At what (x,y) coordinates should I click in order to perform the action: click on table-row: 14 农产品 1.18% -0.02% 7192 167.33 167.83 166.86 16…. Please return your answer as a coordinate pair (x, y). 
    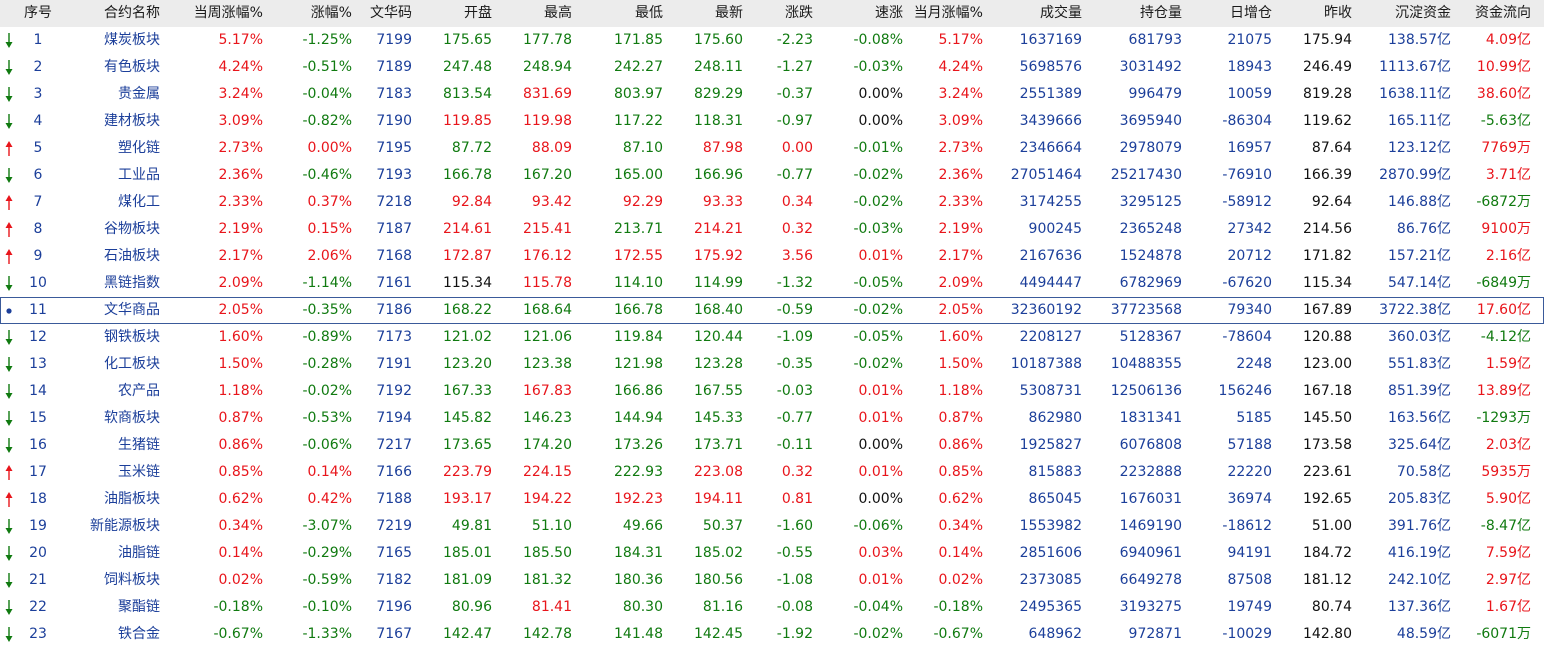
    Looking at the image, I should click on (772, 391).